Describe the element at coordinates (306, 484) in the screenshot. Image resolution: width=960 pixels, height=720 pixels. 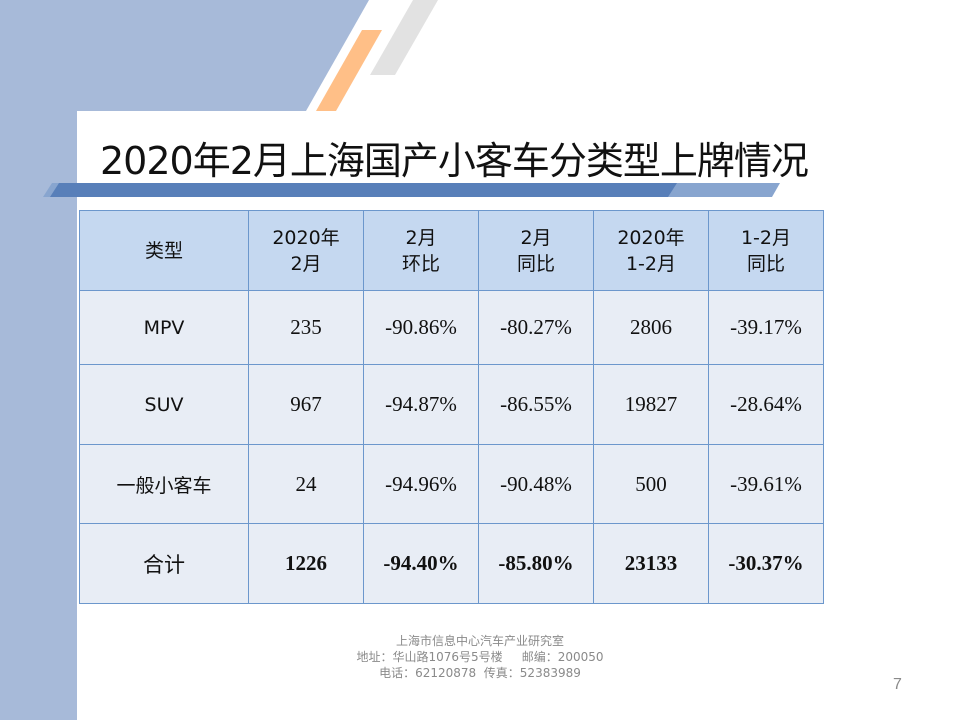
I see `cell-feb-2020: 24` at that location.